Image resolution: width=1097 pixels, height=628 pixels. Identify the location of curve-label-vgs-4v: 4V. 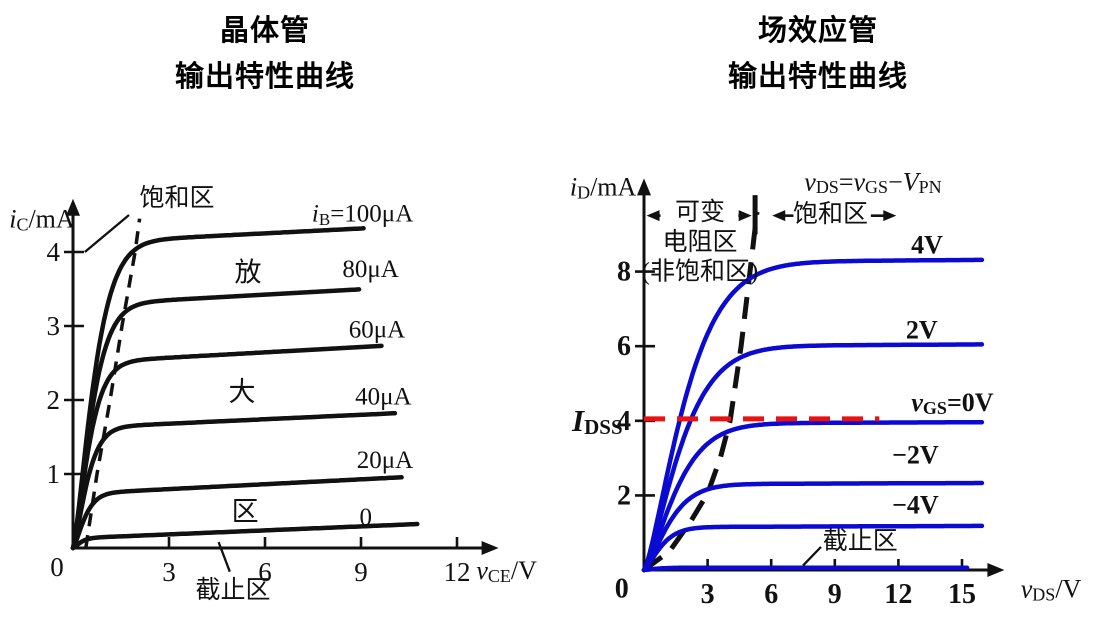
(927, 244).